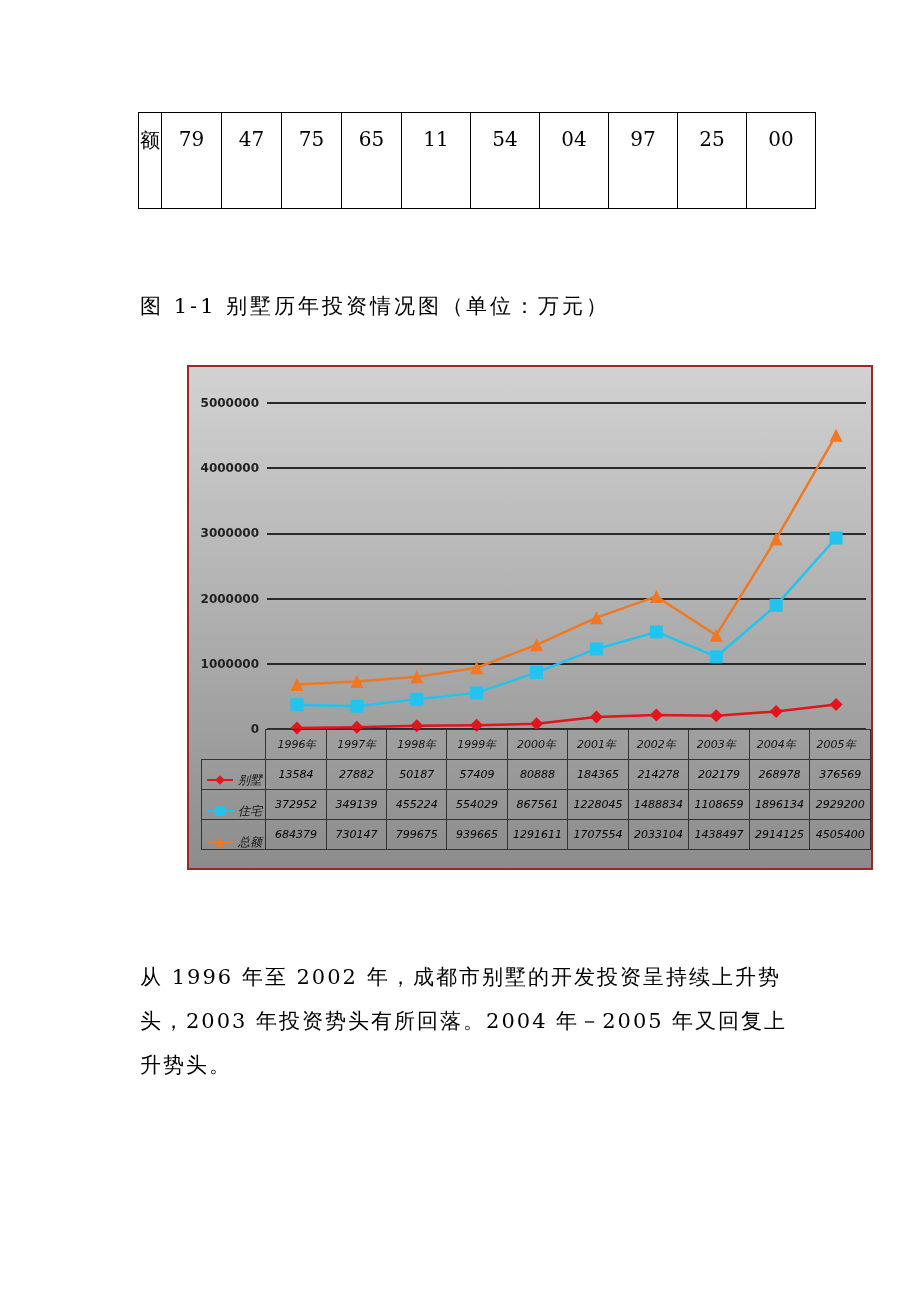 The image size is (920, 1302). What do you see at coordinates (779, 804) in the screenshot?
I see `data-label: 1896134` at bounding box center [779, 804].